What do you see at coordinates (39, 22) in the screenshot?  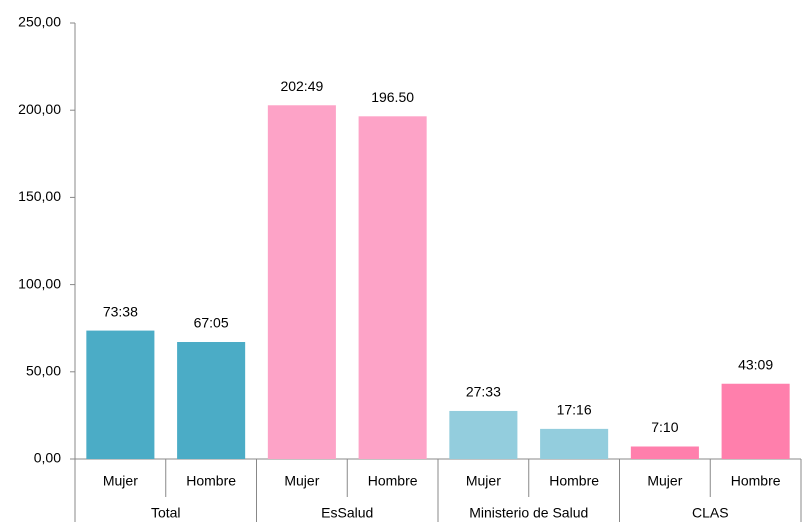 I see `y-tick-label: 250,00` at bounding box center [39, 22].